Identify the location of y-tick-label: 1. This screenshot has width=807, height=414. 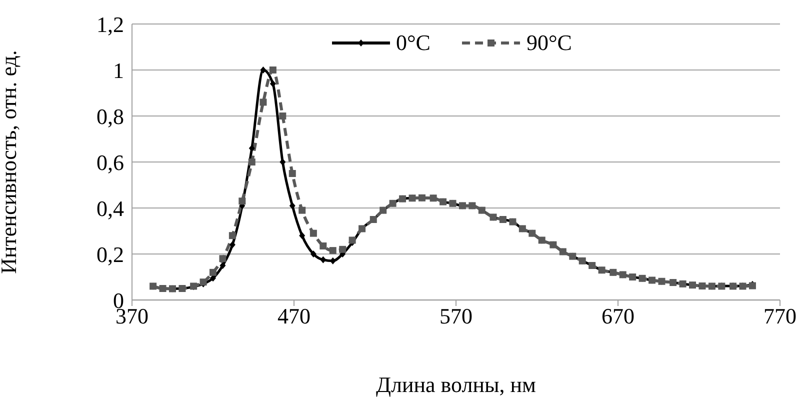
(118, 70).